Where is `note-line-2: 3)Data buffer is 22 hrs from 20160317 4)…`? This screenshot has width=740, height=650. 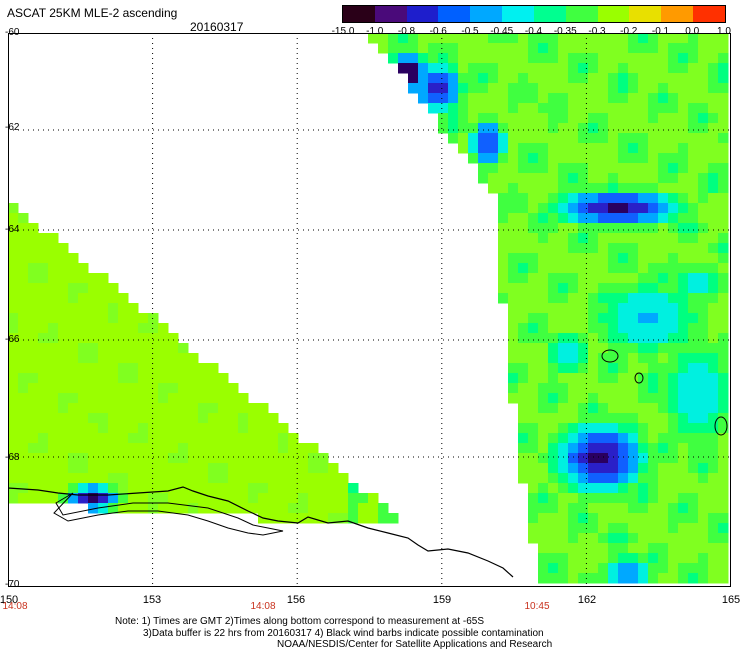 note-line-2: 3)Data buffer is 22 hrs from 20160317 4)… is located at coordinates (343, 633).